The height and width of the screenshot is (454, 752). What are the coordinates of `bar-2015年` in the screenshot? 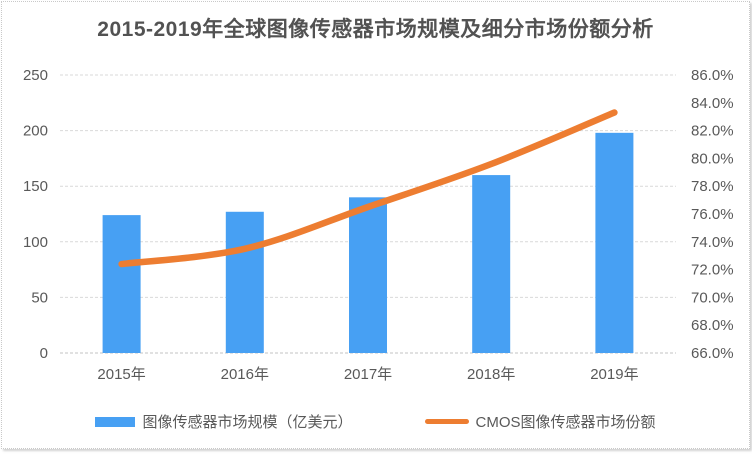 It's located at (121, 284).